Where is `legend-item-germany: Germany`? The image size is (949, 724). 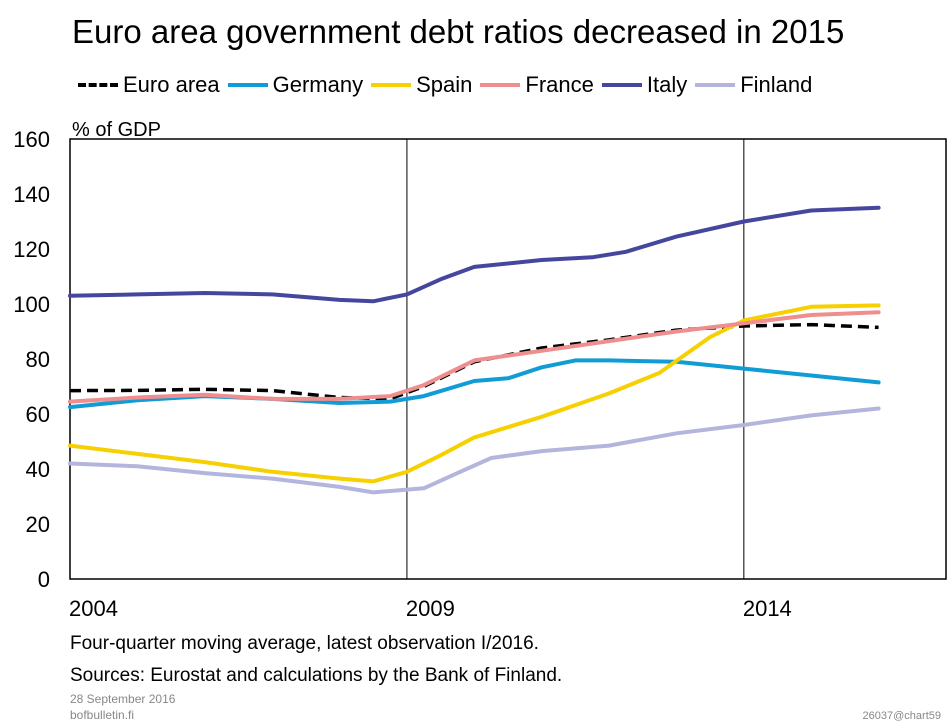 legend-item-germany: Germany is located at coordinates (295, 85).